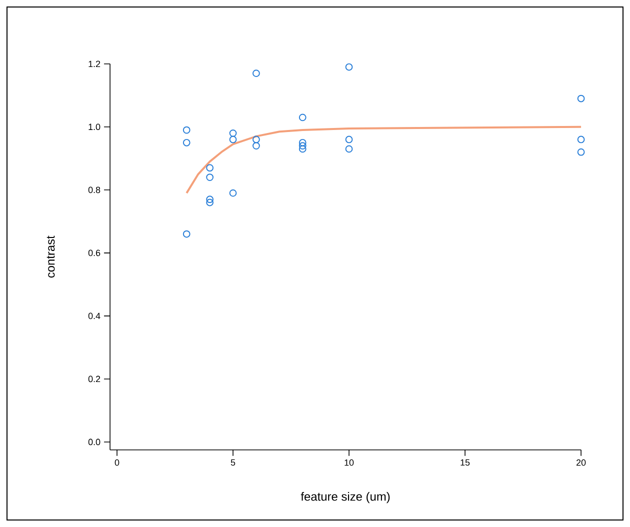 The image size is (630, 527). What do you see at coordinates (50, 257) in the screenshot?
I see `y-axis-title: contrast` at bounding box center [50, 257].